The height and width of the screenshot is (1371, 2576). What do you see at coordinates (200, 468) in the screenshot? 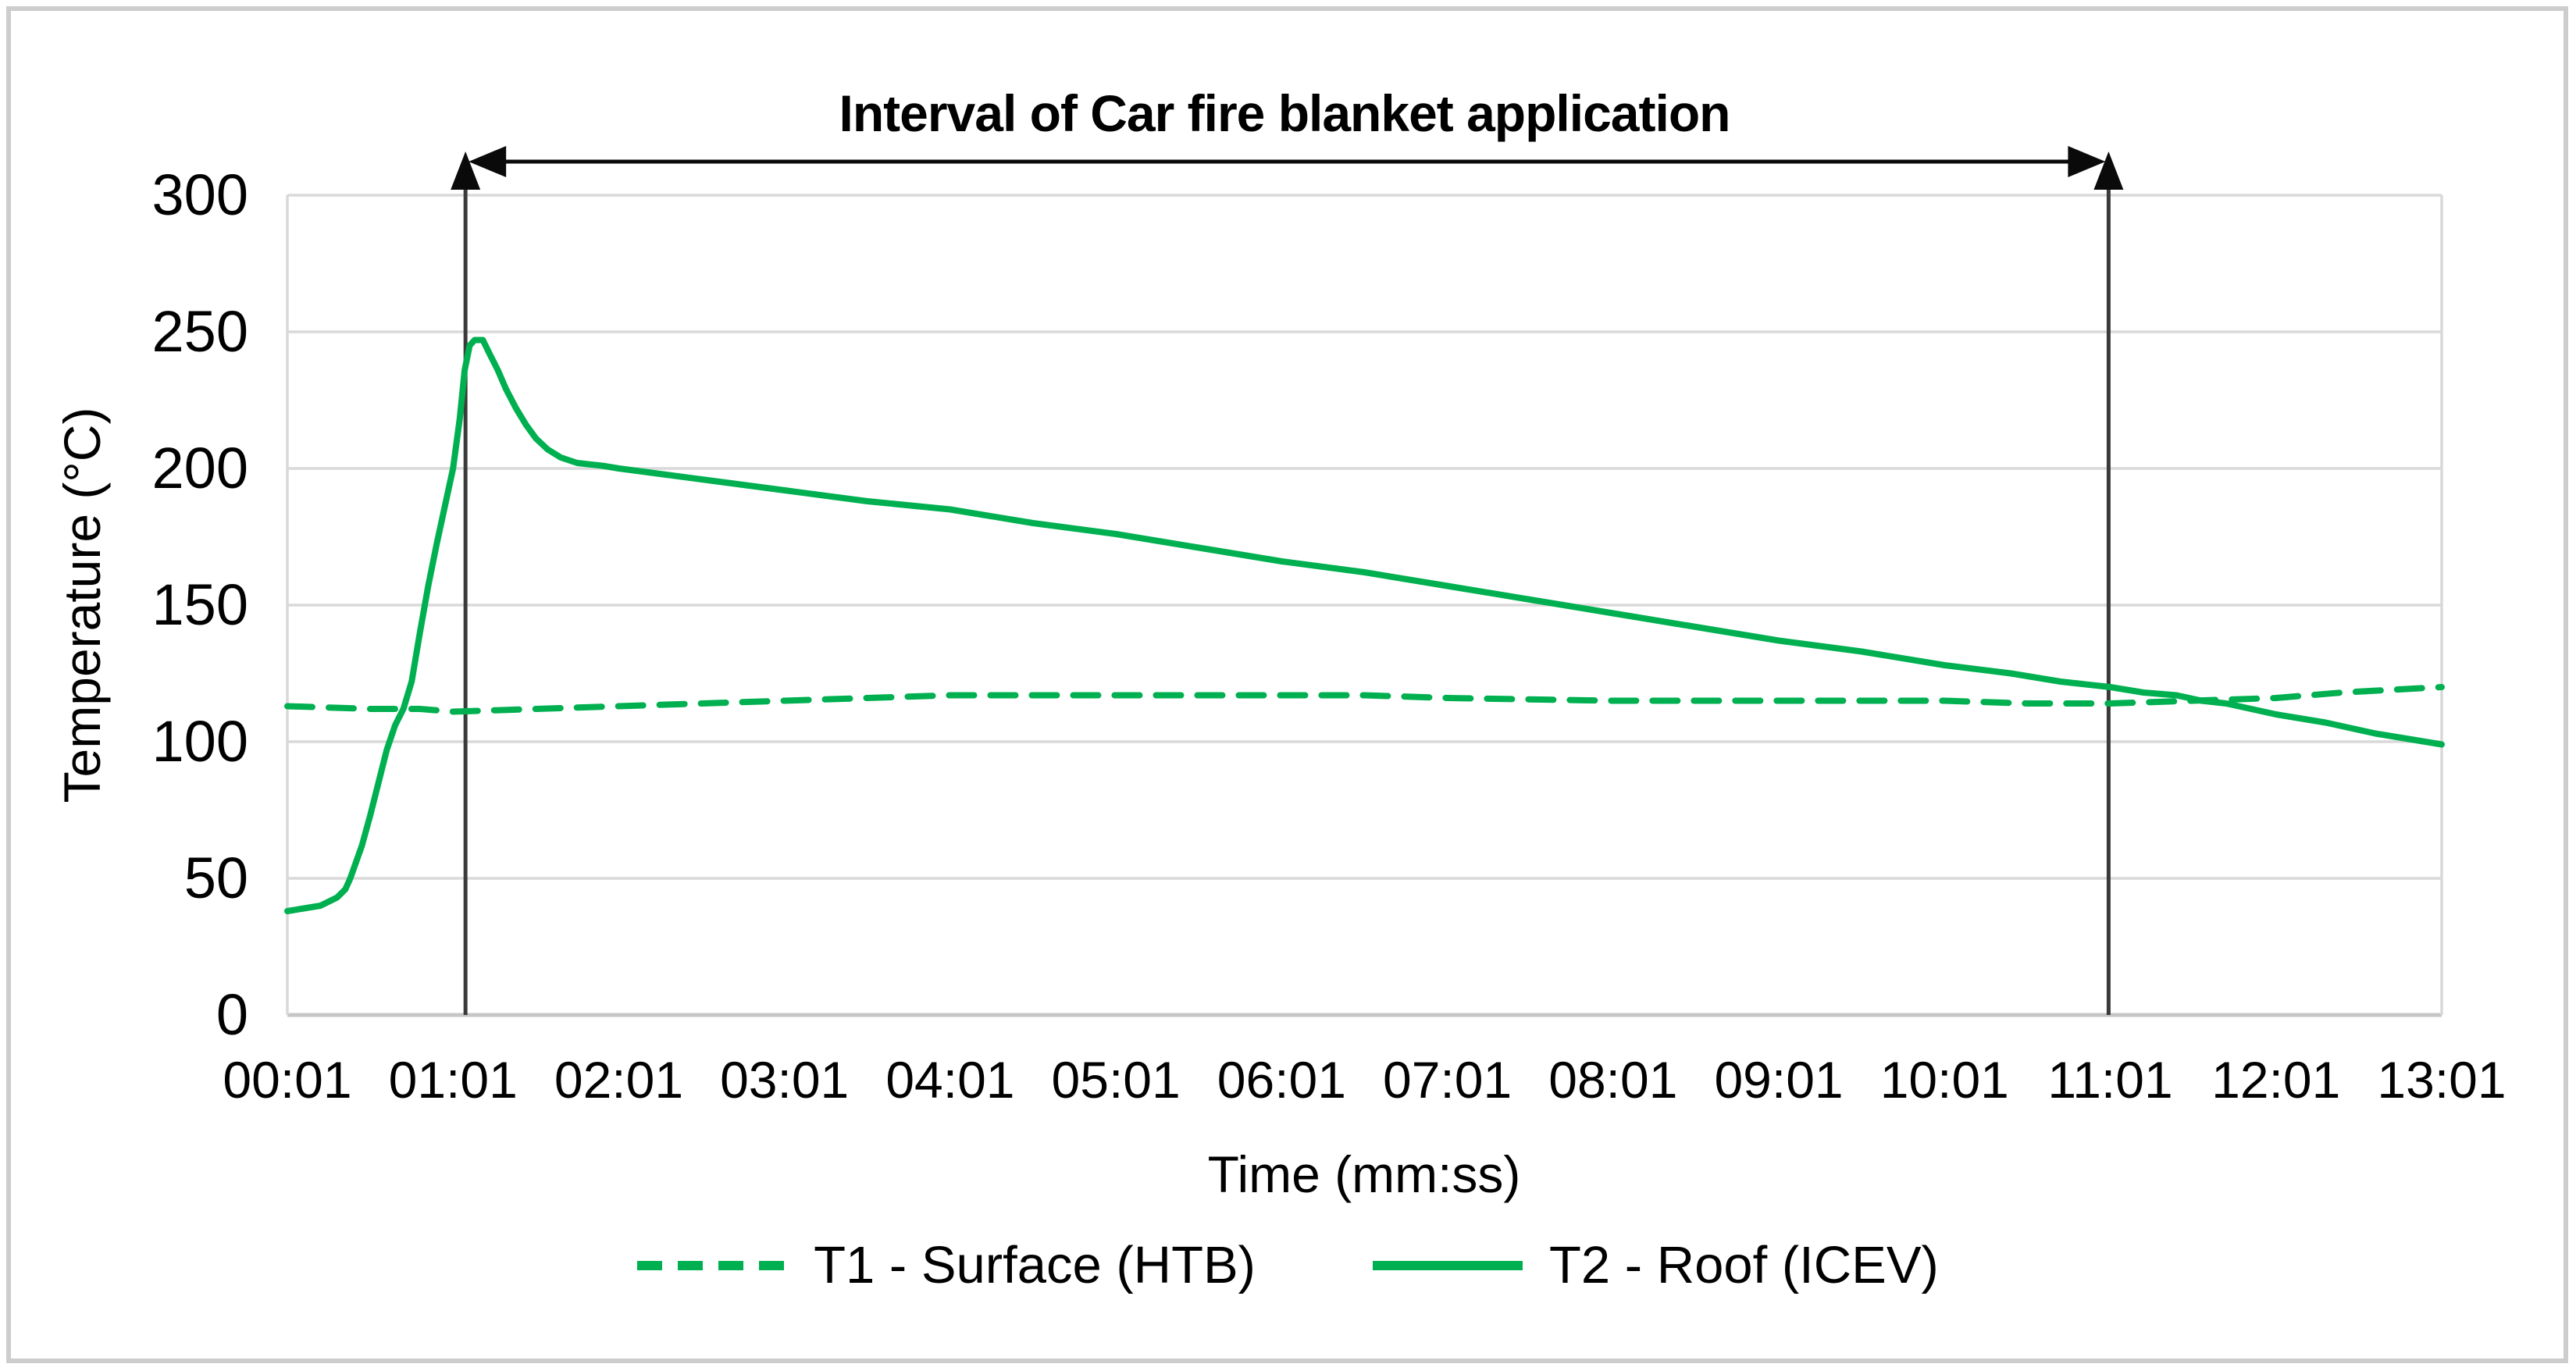
I see `y-tick-label-200: 200` at bounding box center [200, 468].